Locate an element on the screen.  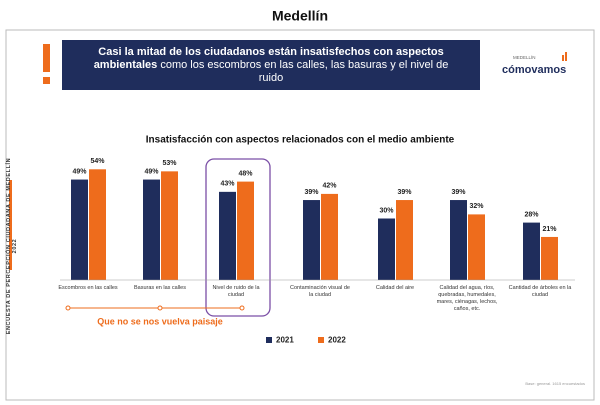
category-label: Basuras en las calles is located at coordinates (160, 288).